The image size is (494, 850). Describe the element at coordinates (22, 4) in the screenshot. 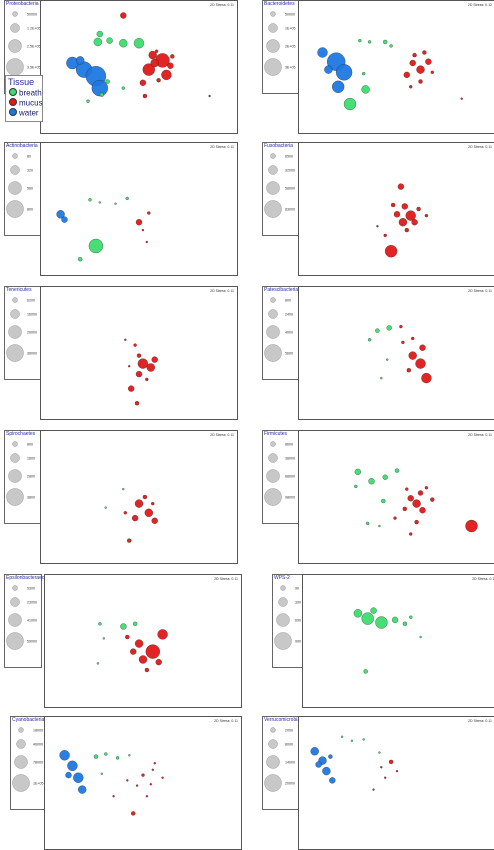

I see `panel-title: Proteobacteria` at that location.